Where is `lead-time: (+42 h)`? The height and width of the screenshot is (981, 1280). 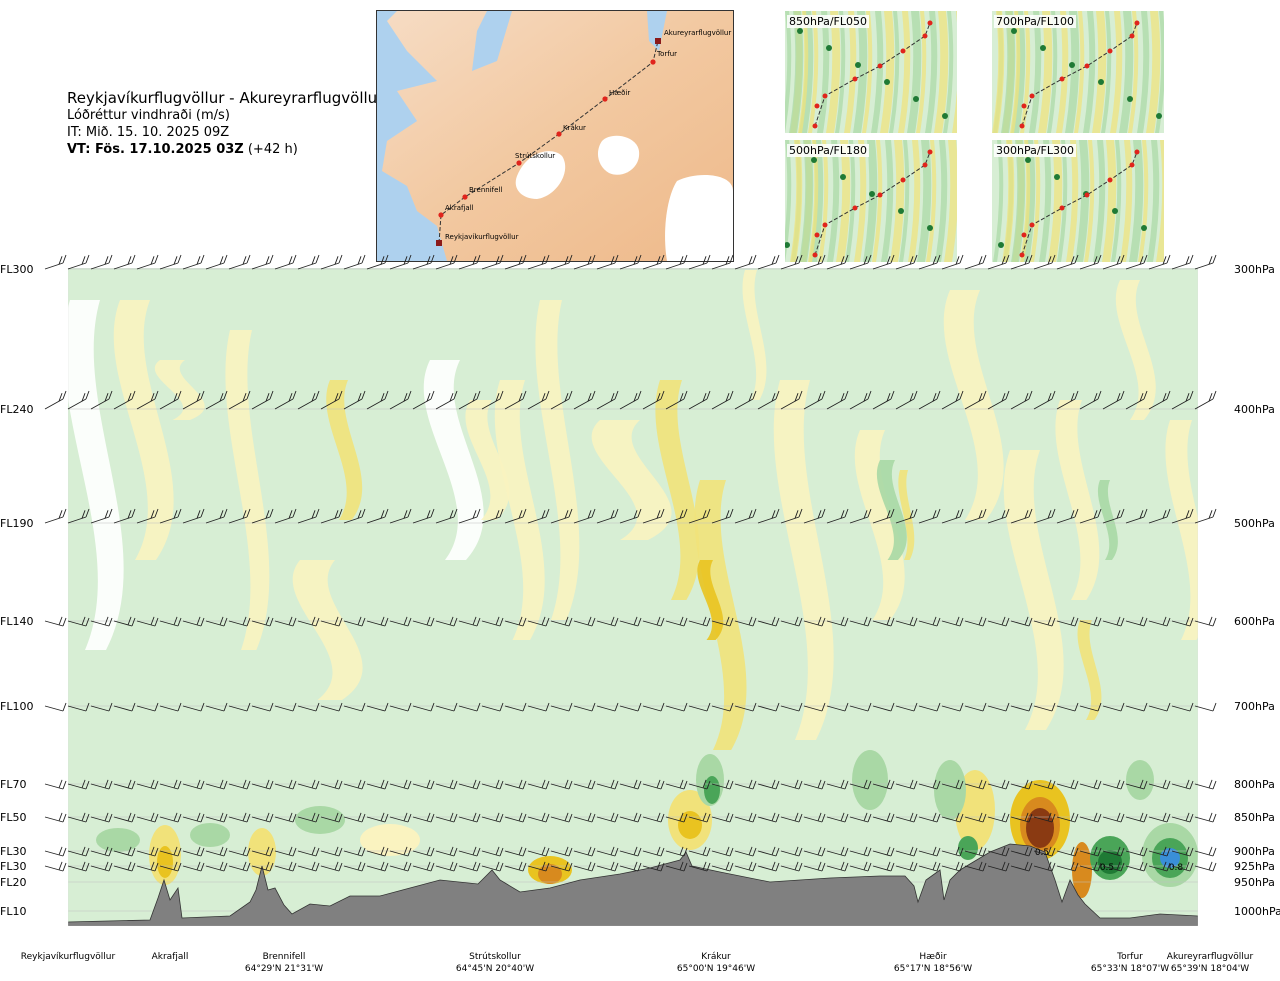
lead-time: (+42 h) is located at coordinates (272, 149).